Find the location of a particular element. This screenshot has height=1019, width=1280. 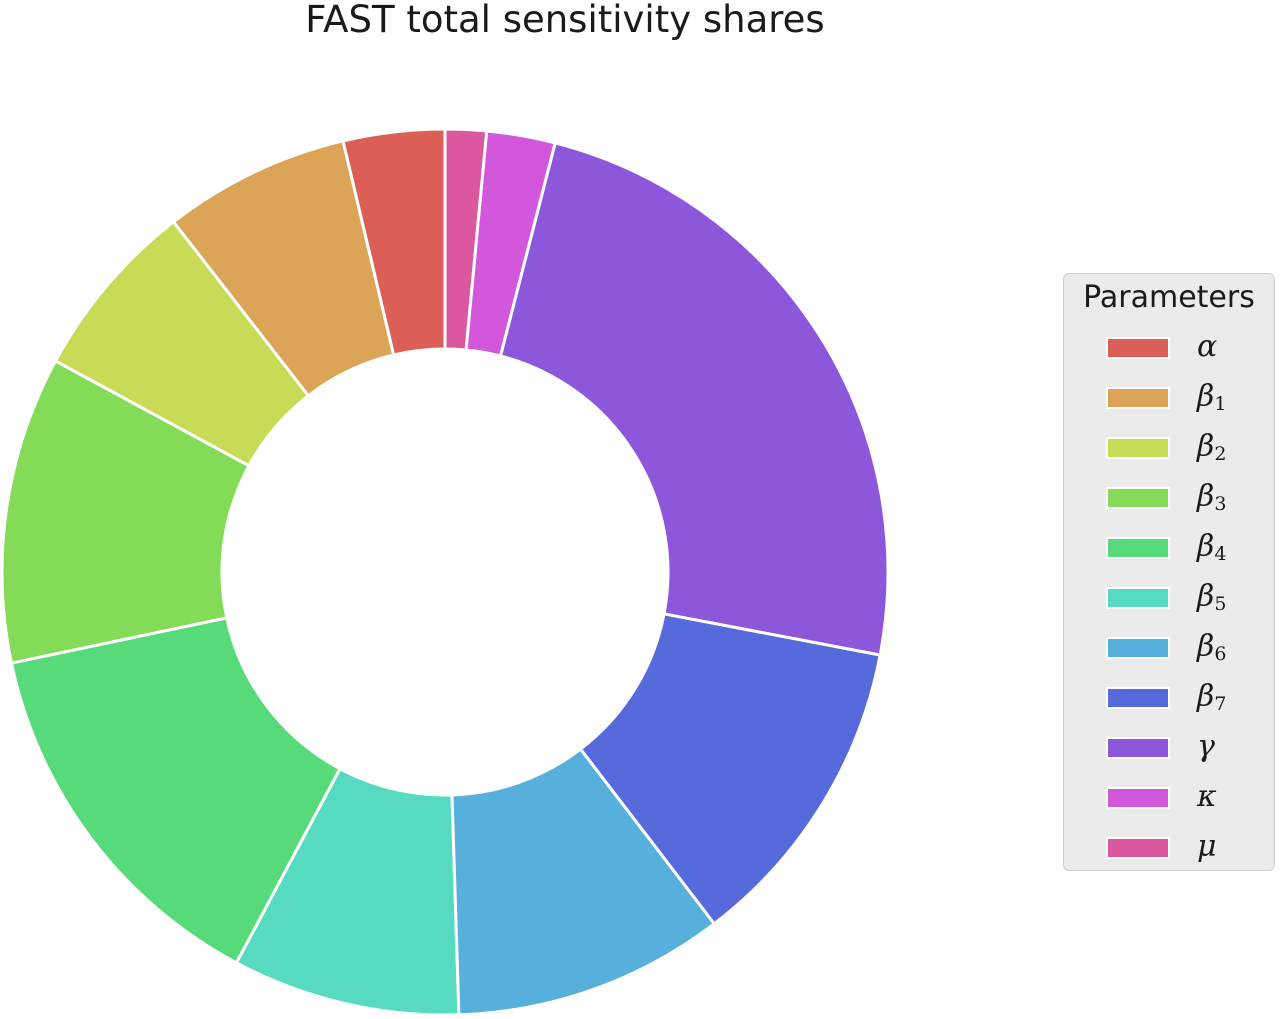

legend-entry-7: β7 is located at coordinates (1169, 697).